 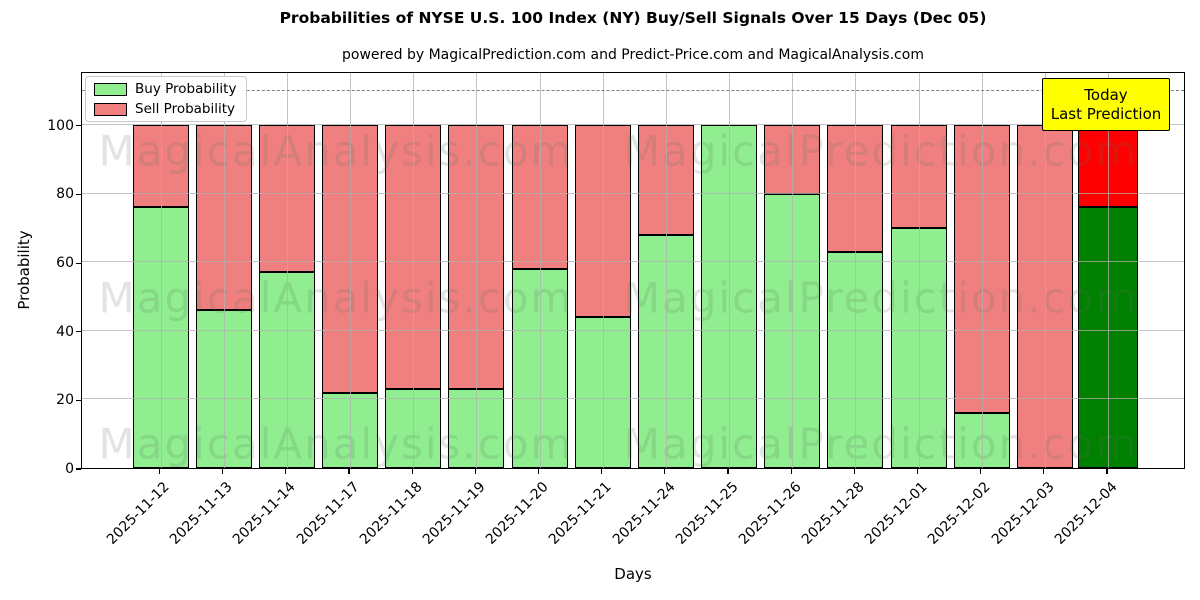 What do you see at coordinates (454, 513) in the screenshot?
I see `x-tick-label-2025-11-19: 2025-11-19` at bounding box center [454, 513].